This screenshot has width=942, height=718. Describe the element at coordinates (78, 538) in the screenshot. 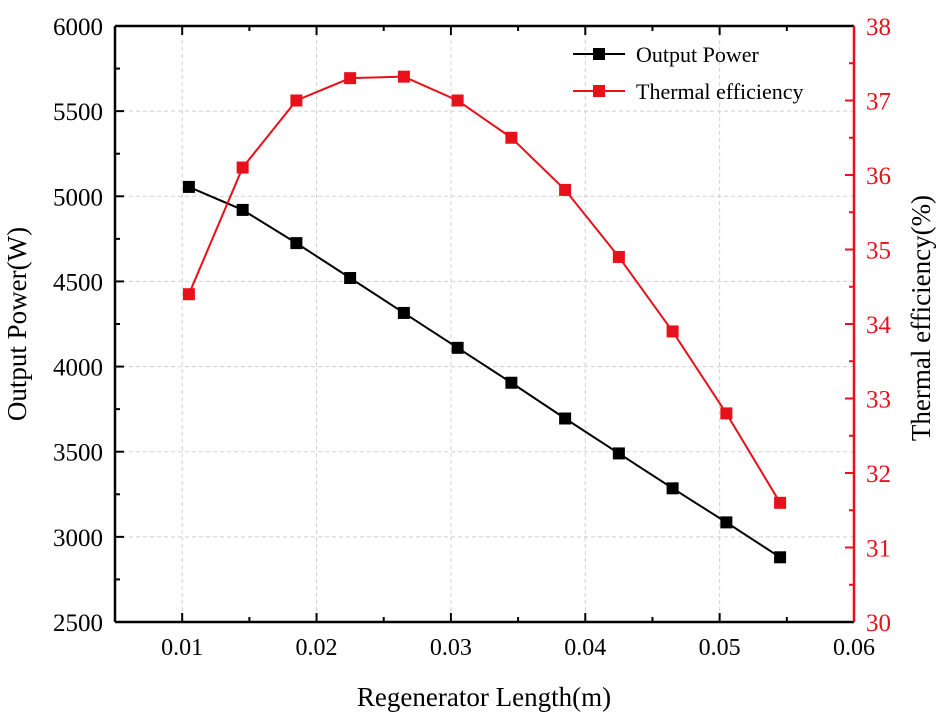

I see `y-tick-label: 3000` at that location.